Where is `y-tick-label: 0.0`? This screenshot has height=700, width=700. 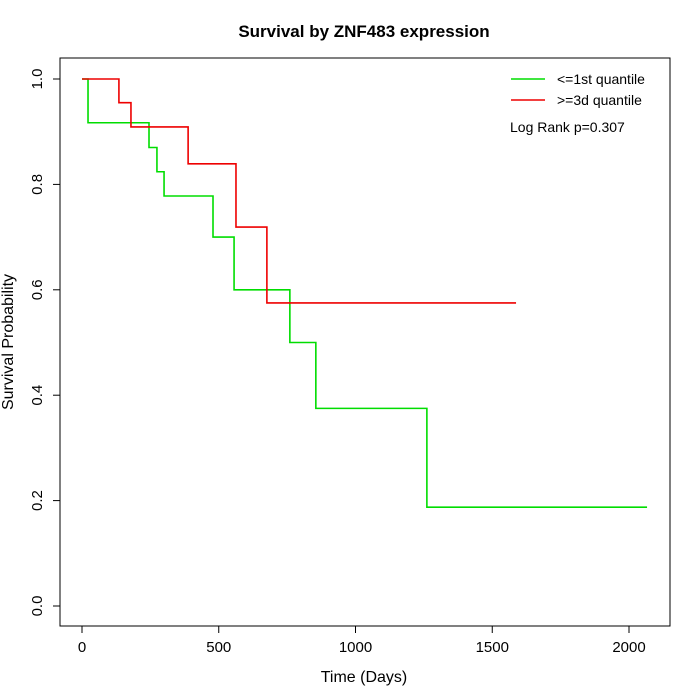
y-tick-label: 0.0 is located at coordinates (37, 606).